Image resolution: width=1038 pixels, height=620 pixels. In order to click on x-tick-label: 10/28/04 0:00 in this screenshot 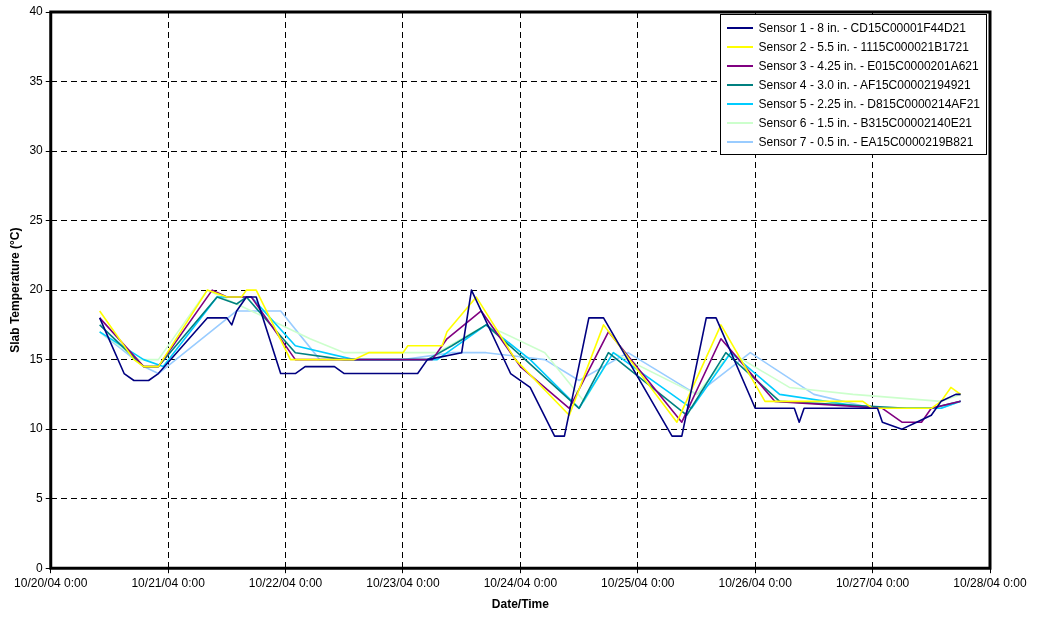, I will do `click(990, 582)`.